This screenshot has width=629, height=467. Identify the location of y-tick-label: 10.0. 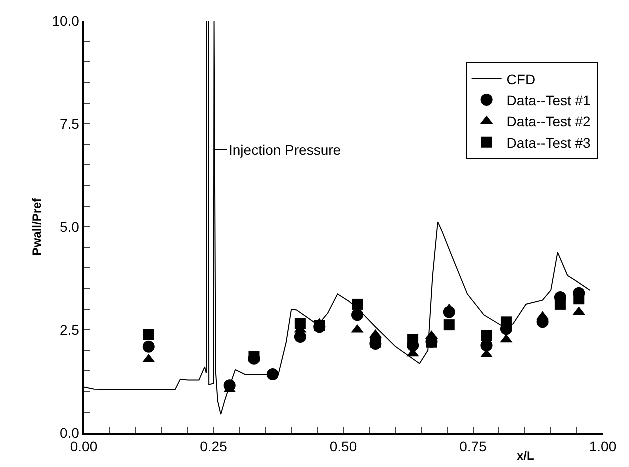
(66, 20).